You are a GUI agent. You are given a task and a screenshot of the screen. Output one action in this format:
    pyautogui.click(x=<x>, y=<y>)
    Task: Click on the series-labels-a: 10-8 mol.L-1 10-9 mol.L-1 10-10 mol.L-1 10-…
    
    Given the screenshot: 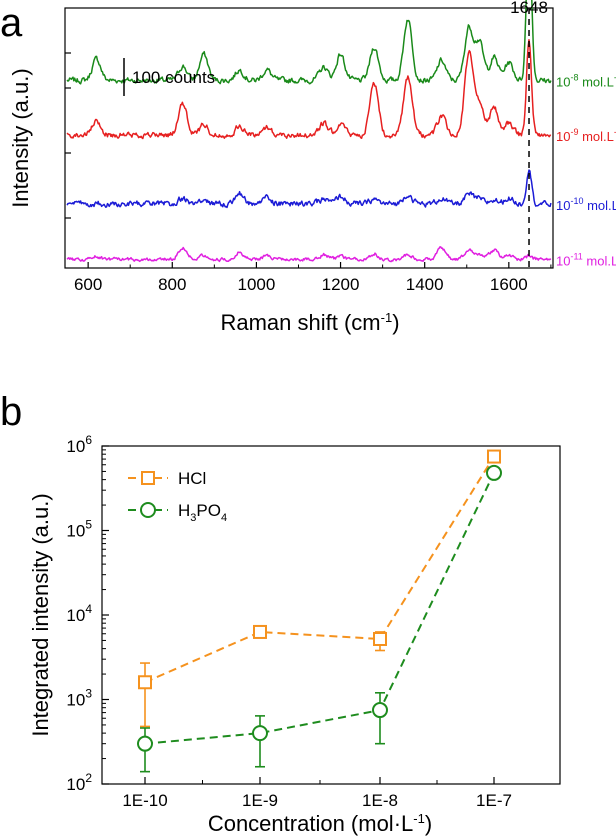 What is the action you would take?
    pyautogui.click(x=586, y=170)
    